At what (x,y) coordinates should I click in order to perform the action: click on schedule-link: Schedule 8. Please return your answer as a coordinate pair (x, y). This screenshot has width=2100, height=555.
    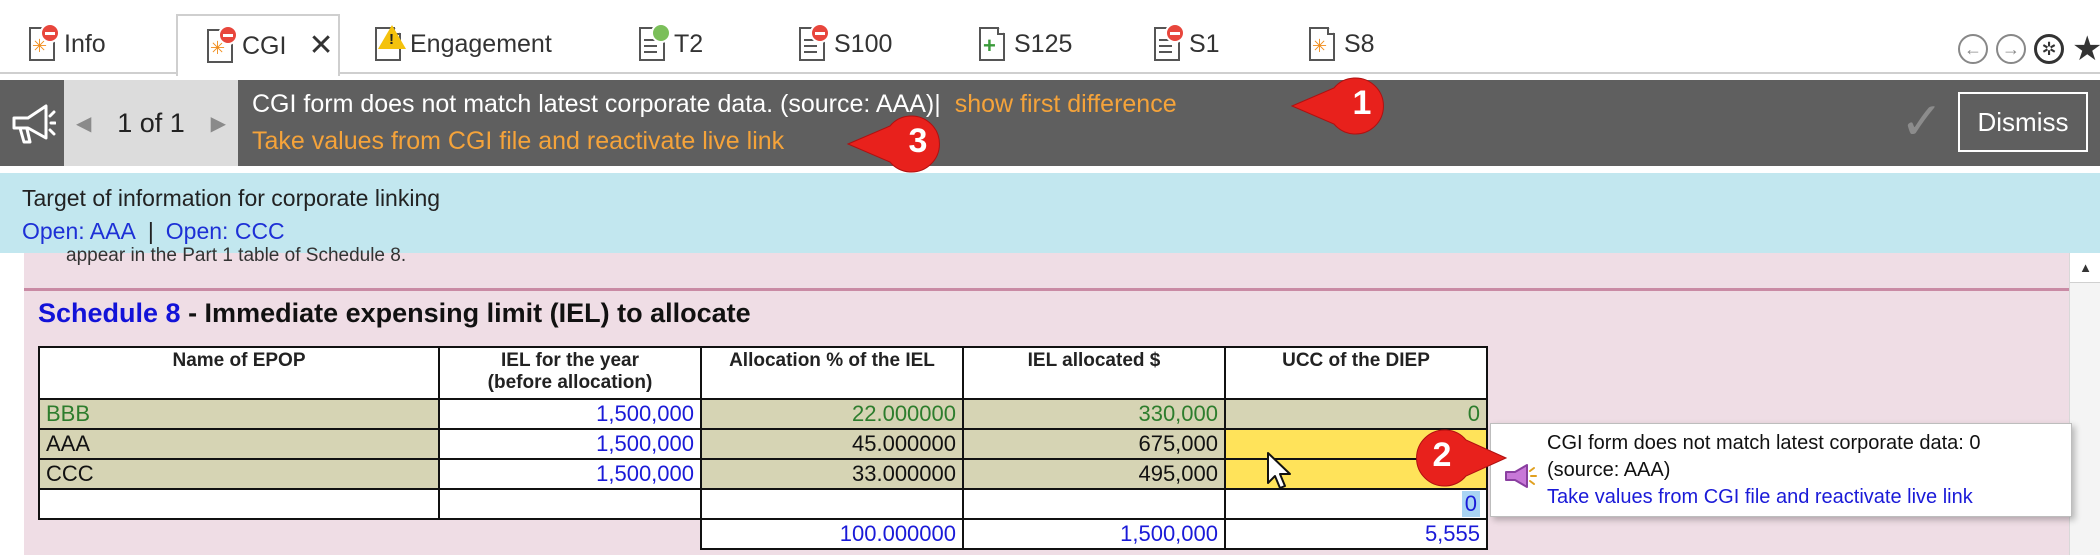
    Looking at the image, I should click on (109, 313).